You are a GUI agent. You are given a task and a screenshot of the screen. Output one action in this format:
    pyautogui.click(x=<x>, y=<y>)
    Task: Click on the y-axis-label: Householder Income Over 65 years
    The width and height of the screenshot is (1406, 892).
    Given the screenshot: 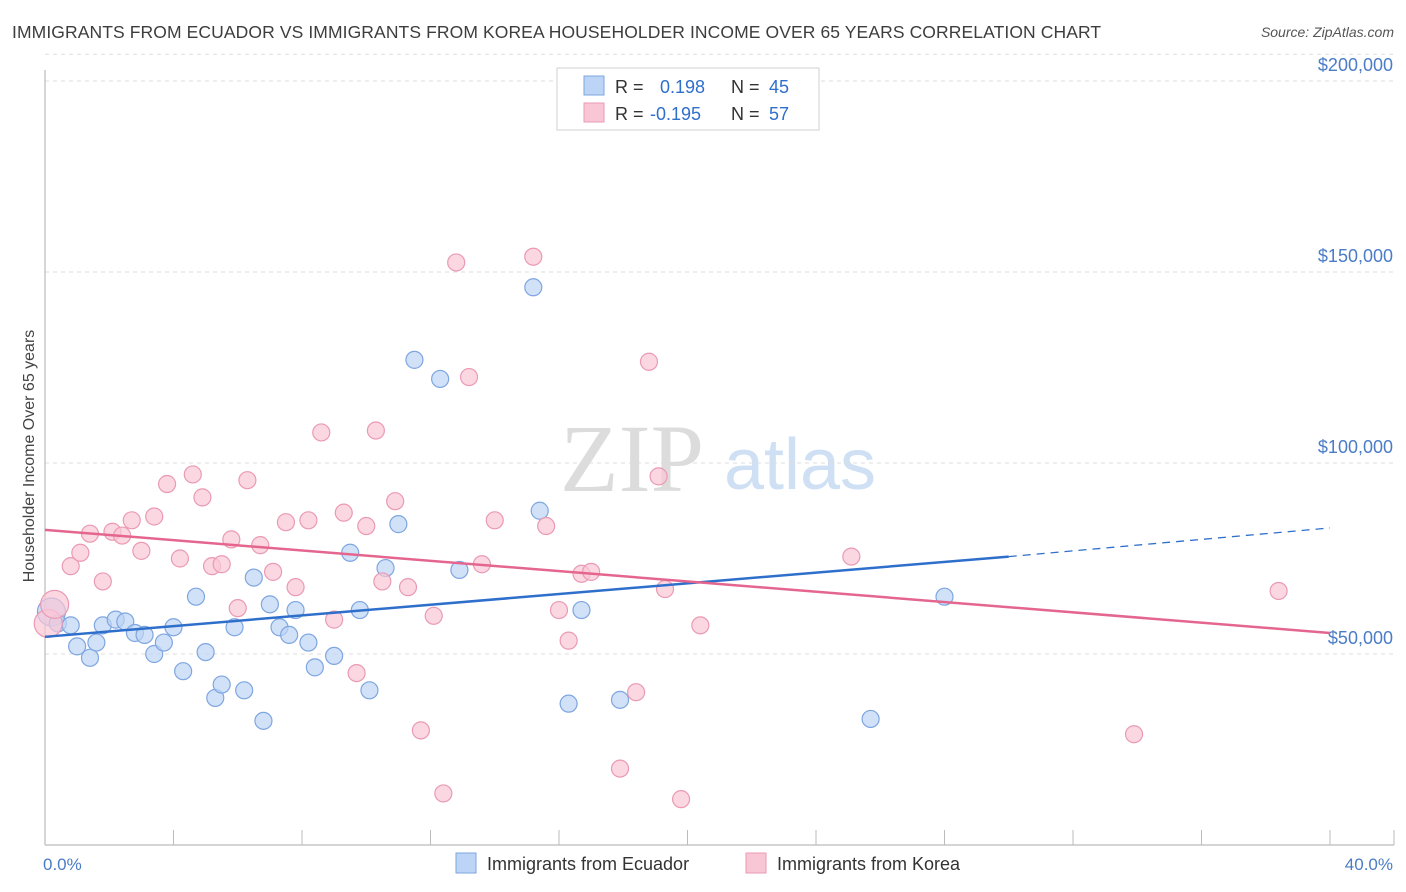 What is the action you would take?
    pyautogui.click(x=29, y=456)
    